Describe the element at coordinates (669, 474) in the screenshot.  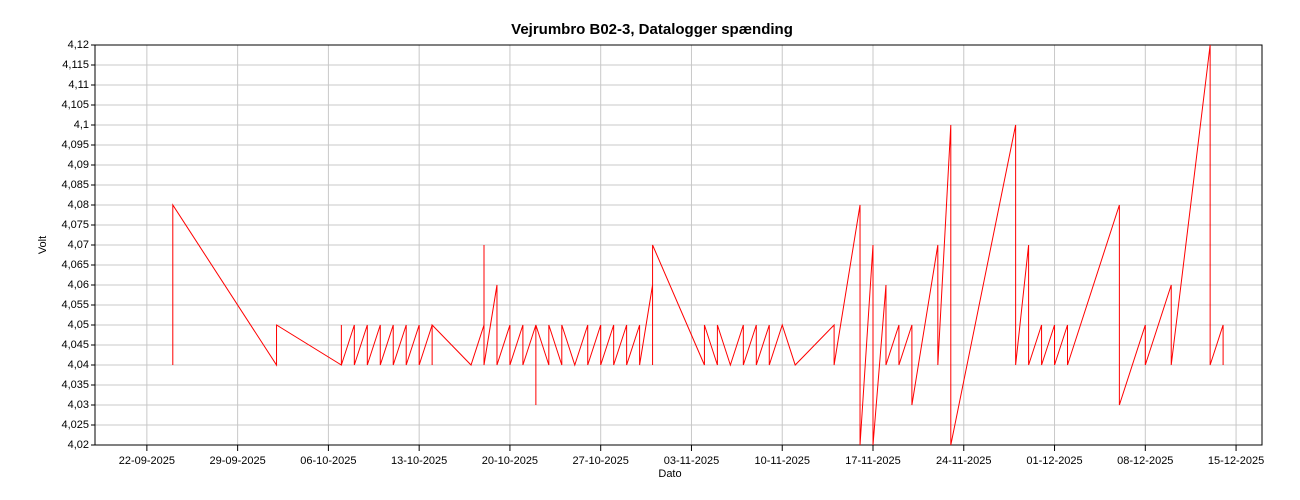
I see `x-axis-label: Dato` at that location.